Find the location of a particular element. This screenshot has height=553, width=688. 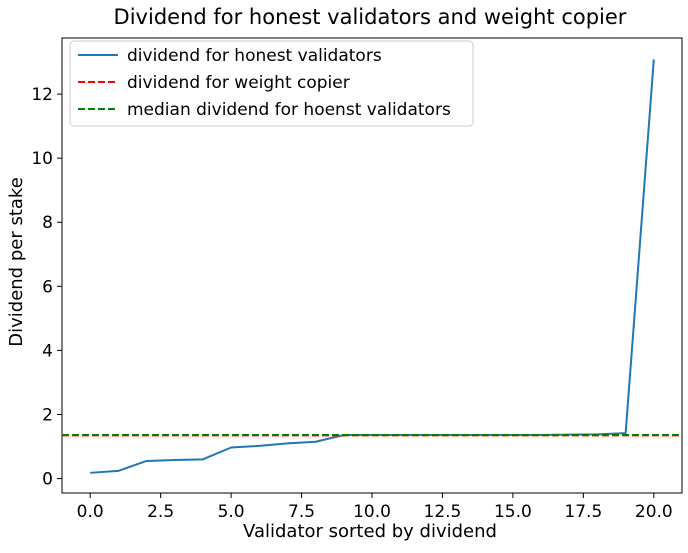

legend-label-0: dividend for honest validators is located at coordinates (254, 56).